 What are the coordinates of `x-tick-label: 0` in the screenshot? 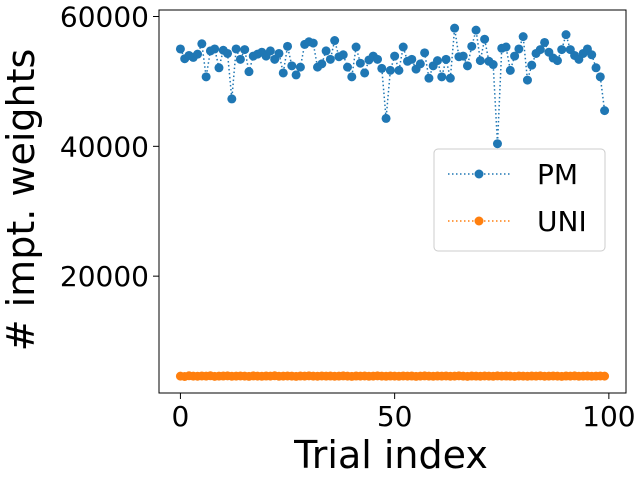 It's located at (181, 416).